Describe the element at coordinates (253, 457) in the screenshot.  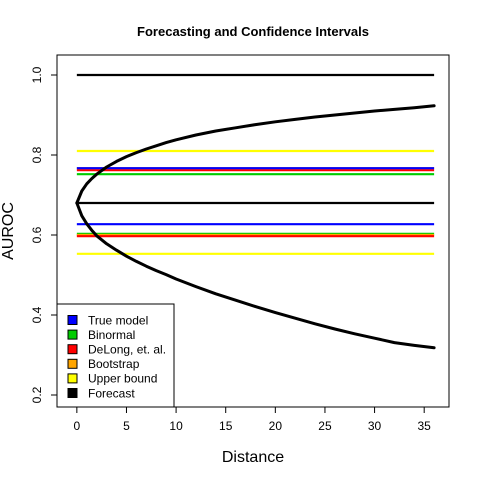
I see `x-axis-title: Distance` at that location.